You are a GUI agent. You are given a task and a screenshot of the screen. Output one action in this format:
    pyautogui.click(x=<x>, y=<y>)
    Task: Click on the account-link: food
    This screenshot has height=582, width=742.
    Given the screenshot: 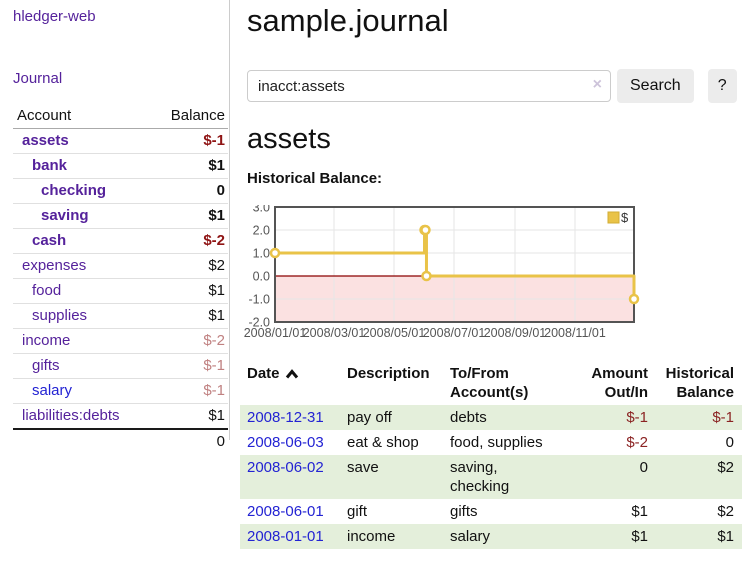 What is the action you would take?
    pyautogui.click(x=47, y=290)
    